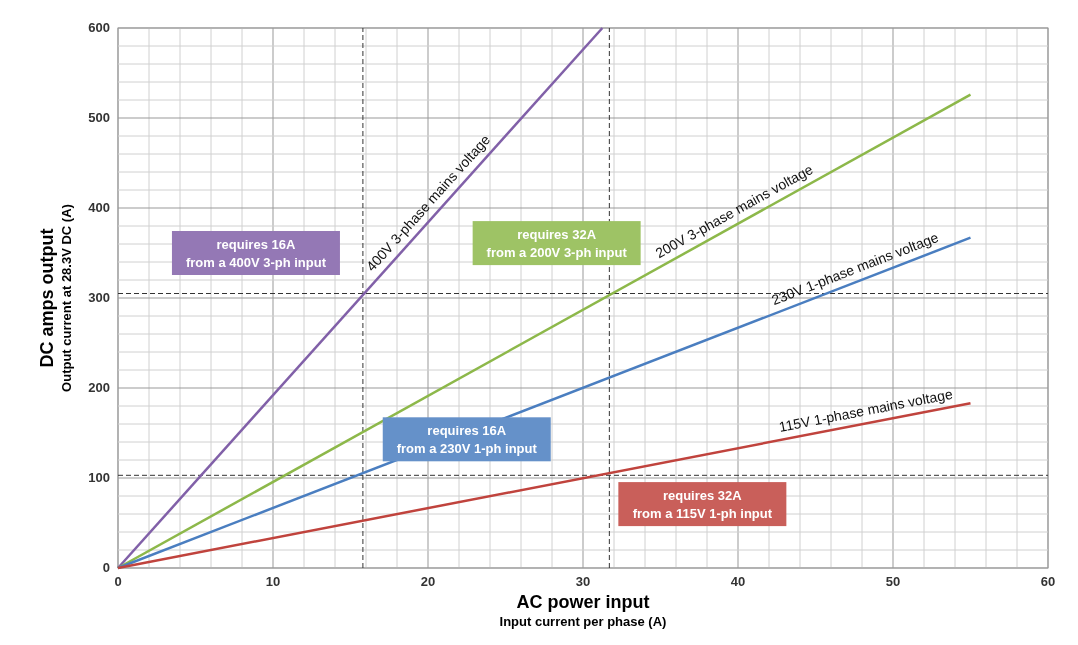  I want to click on y-axis-title: DC amps output Output current at 28.3V DC (A), so click(55, 298).